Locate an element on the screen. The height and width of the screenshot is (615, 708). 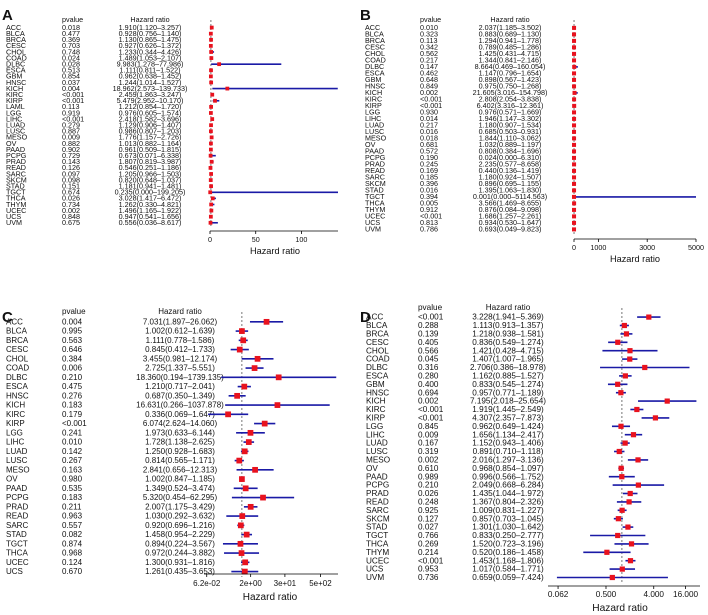
hazard-ratio-header: Hazard ratio is located at coordinates (509, 19).